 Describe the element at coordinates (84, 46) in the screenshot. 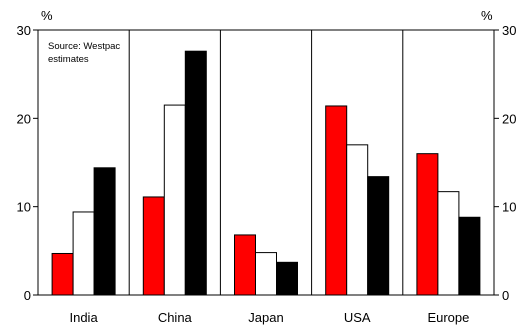

I see `source-note-line-1: Source: Westpac` at that location.